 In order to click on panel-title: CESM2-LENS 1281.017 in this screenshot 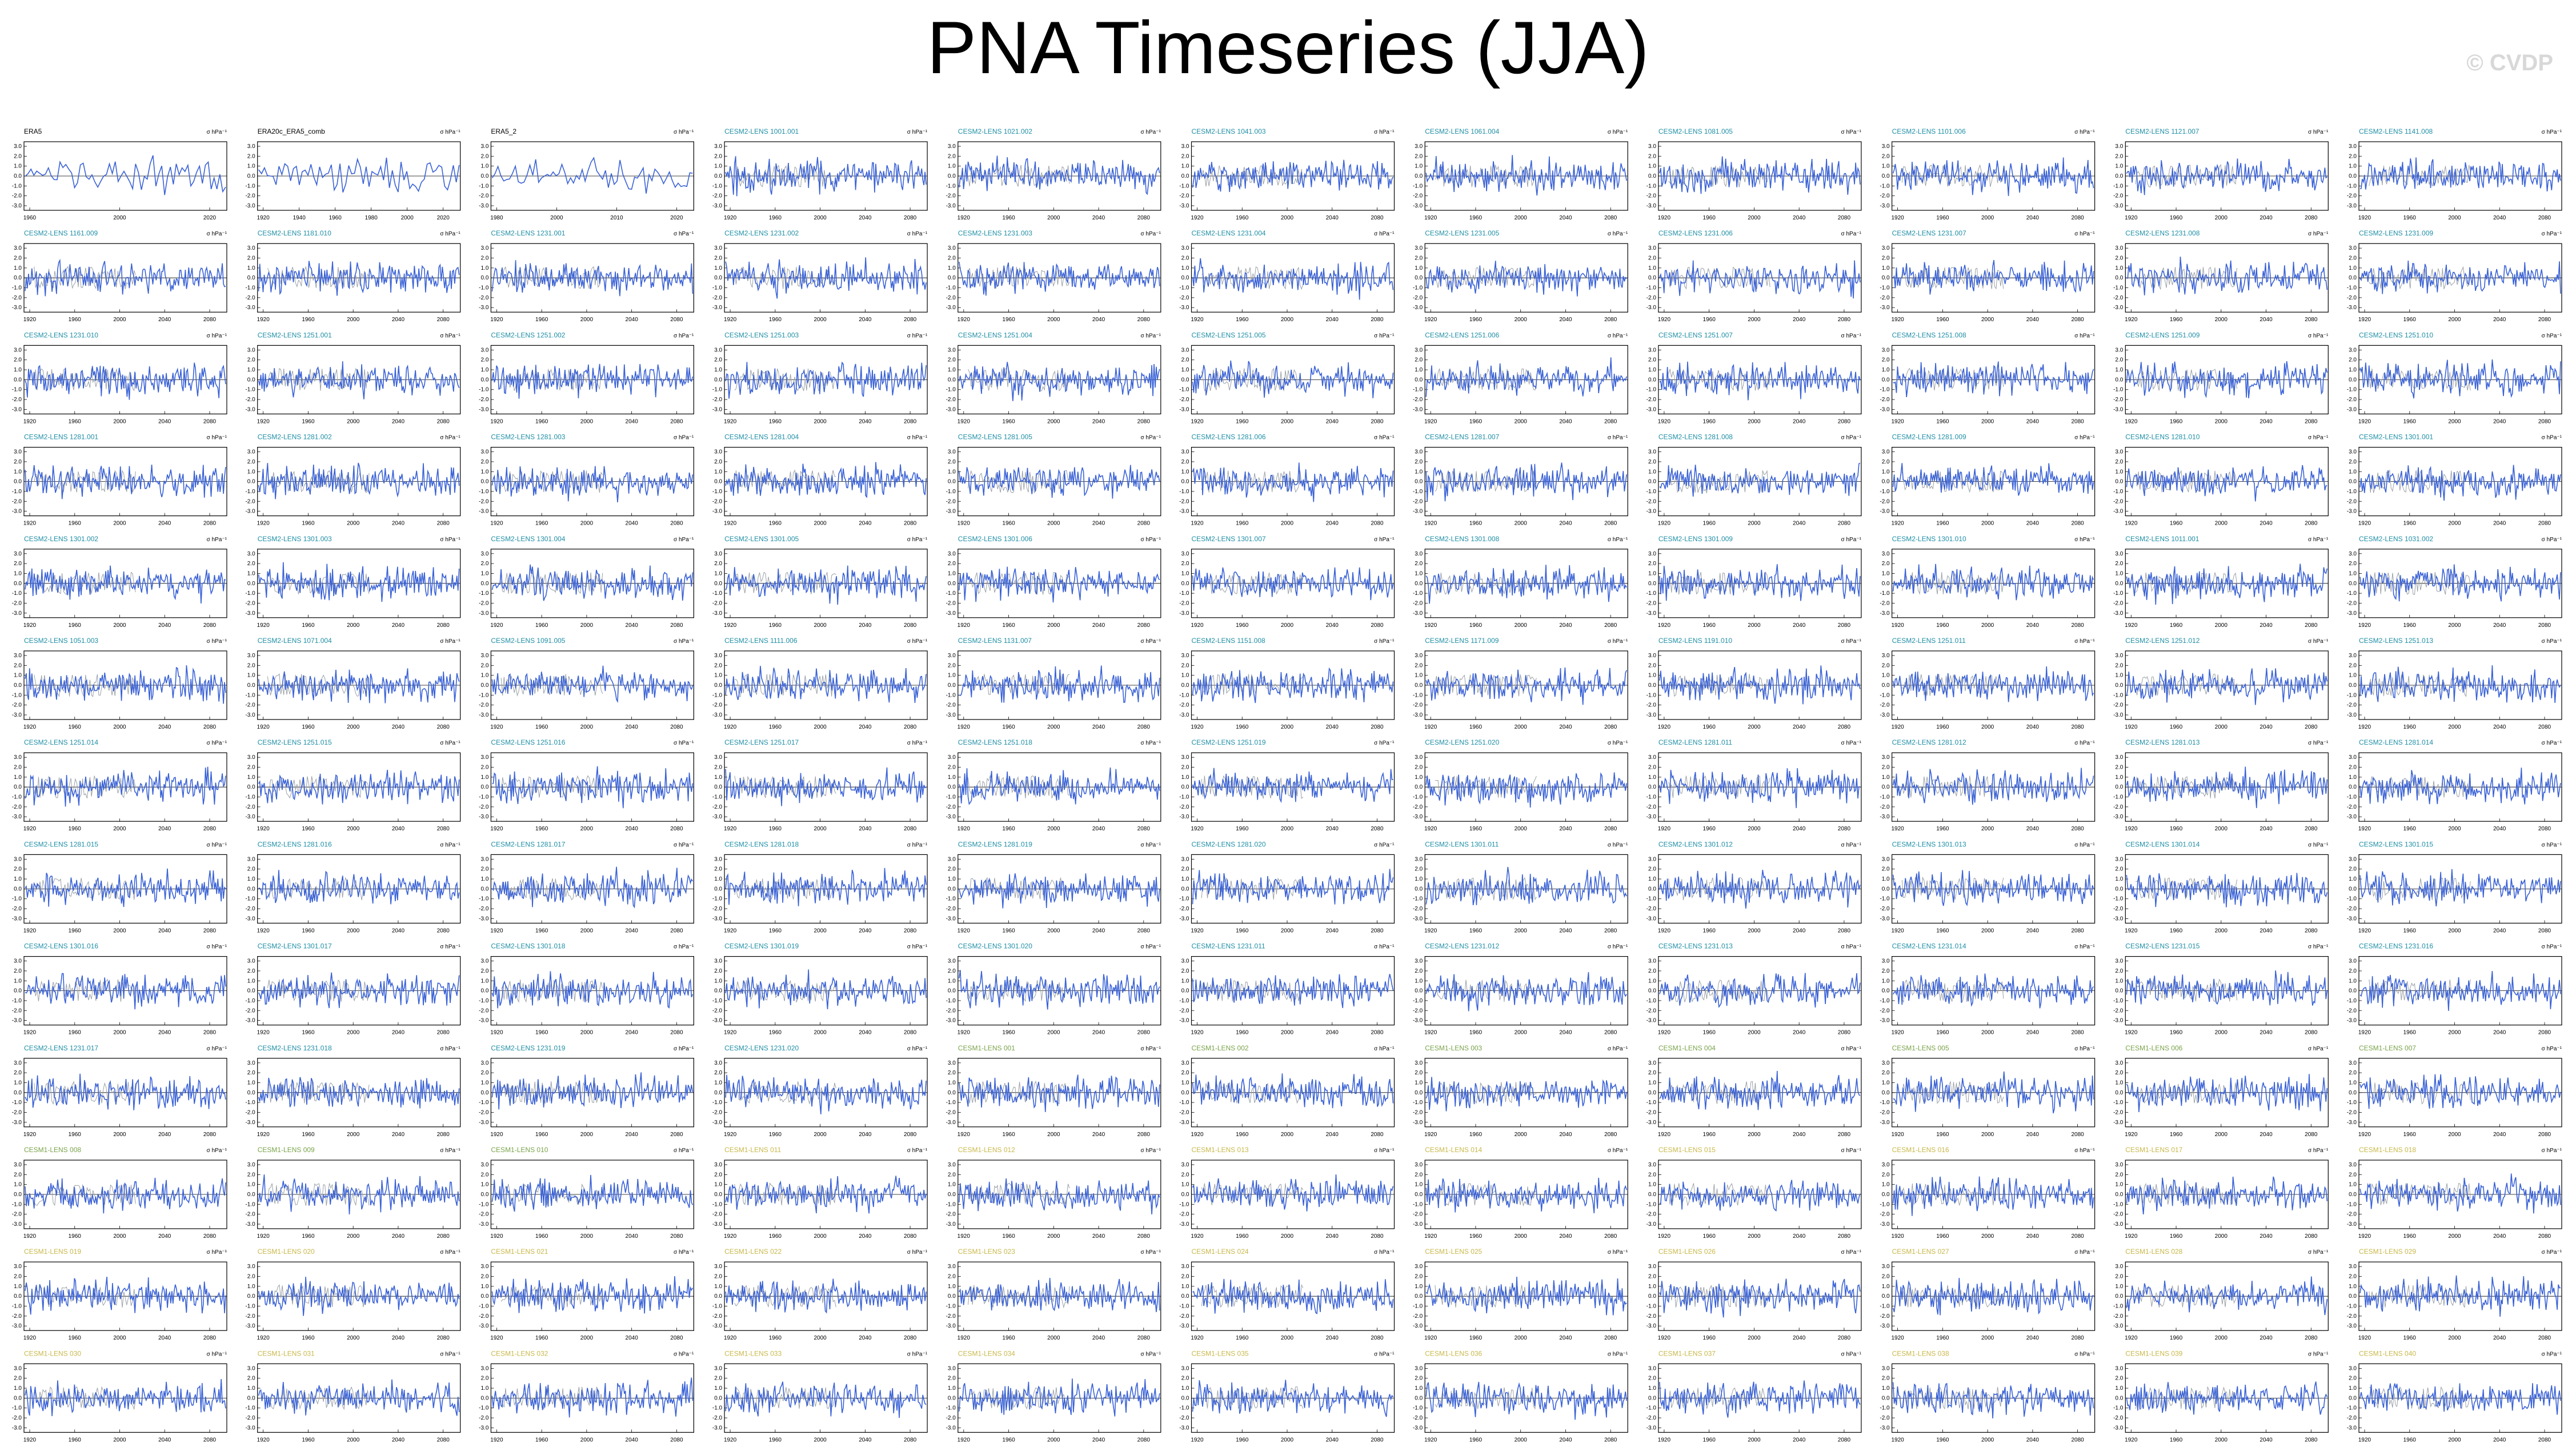, I will do `click(528, 844)`.